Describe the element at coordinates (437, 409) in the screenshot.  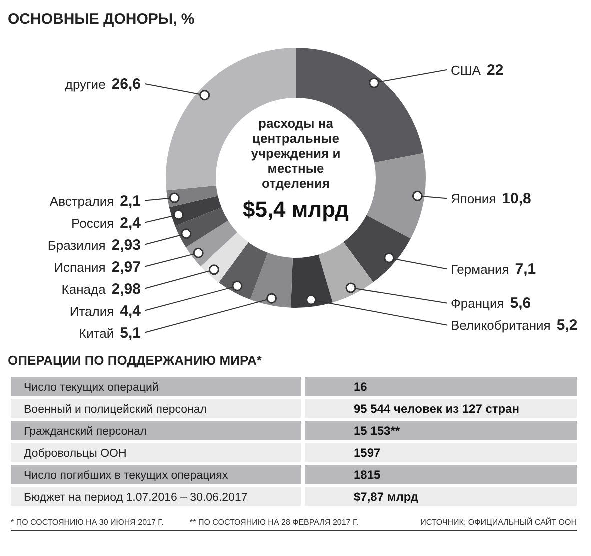
I see `text: 95 544 человек из 127 стран` at that location.